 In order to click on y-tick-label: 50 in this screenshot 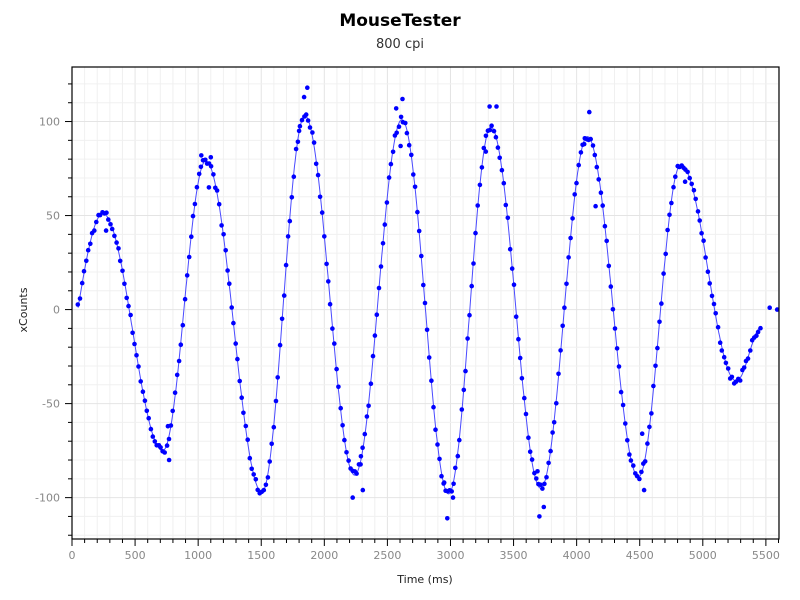, I will do `click(53, 216)`.